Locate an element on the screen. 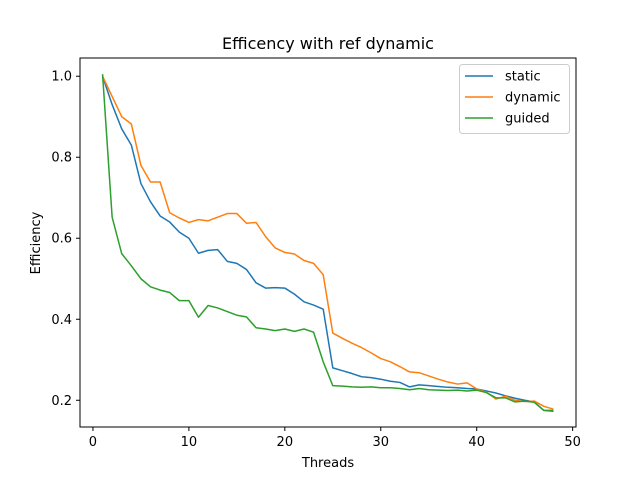 This screenshot has height=480, width=640. y-axis: 0.2 0.4 0.6 0.8 1.0 is located at coordinates (65, 239).